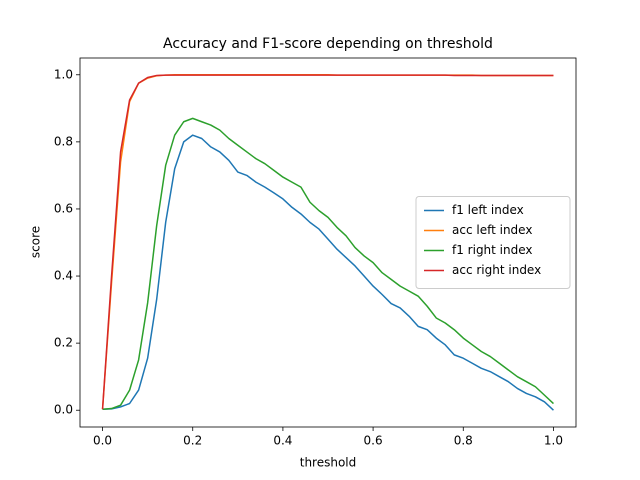 Image resolution: width=640 pixels, height=480 pixels. What do you see at coordinates (553, 441) in the screenshot?
I see `x-tick-label: 1.0` at bounding box center [553, 441].